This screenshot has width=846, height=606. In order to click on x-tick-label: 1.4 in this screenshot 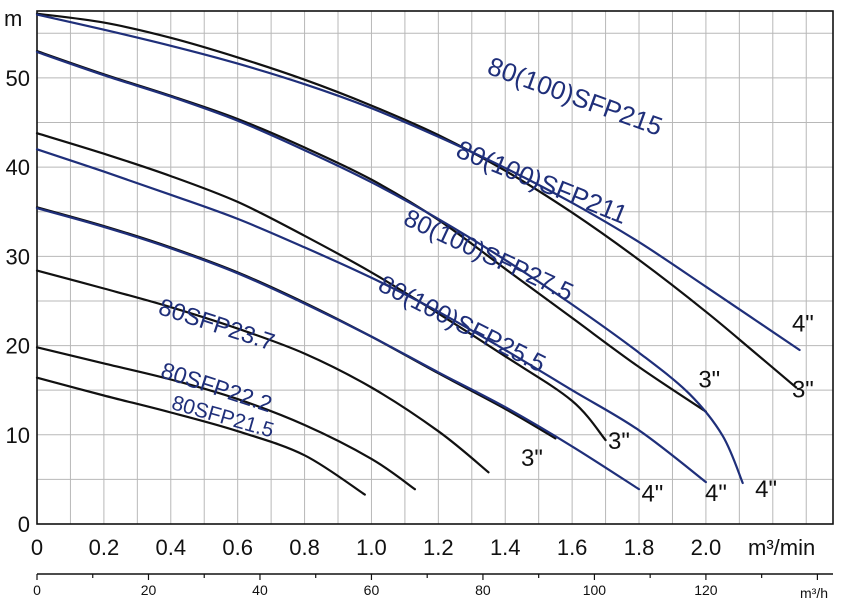, I will do `click(505, 547)`.